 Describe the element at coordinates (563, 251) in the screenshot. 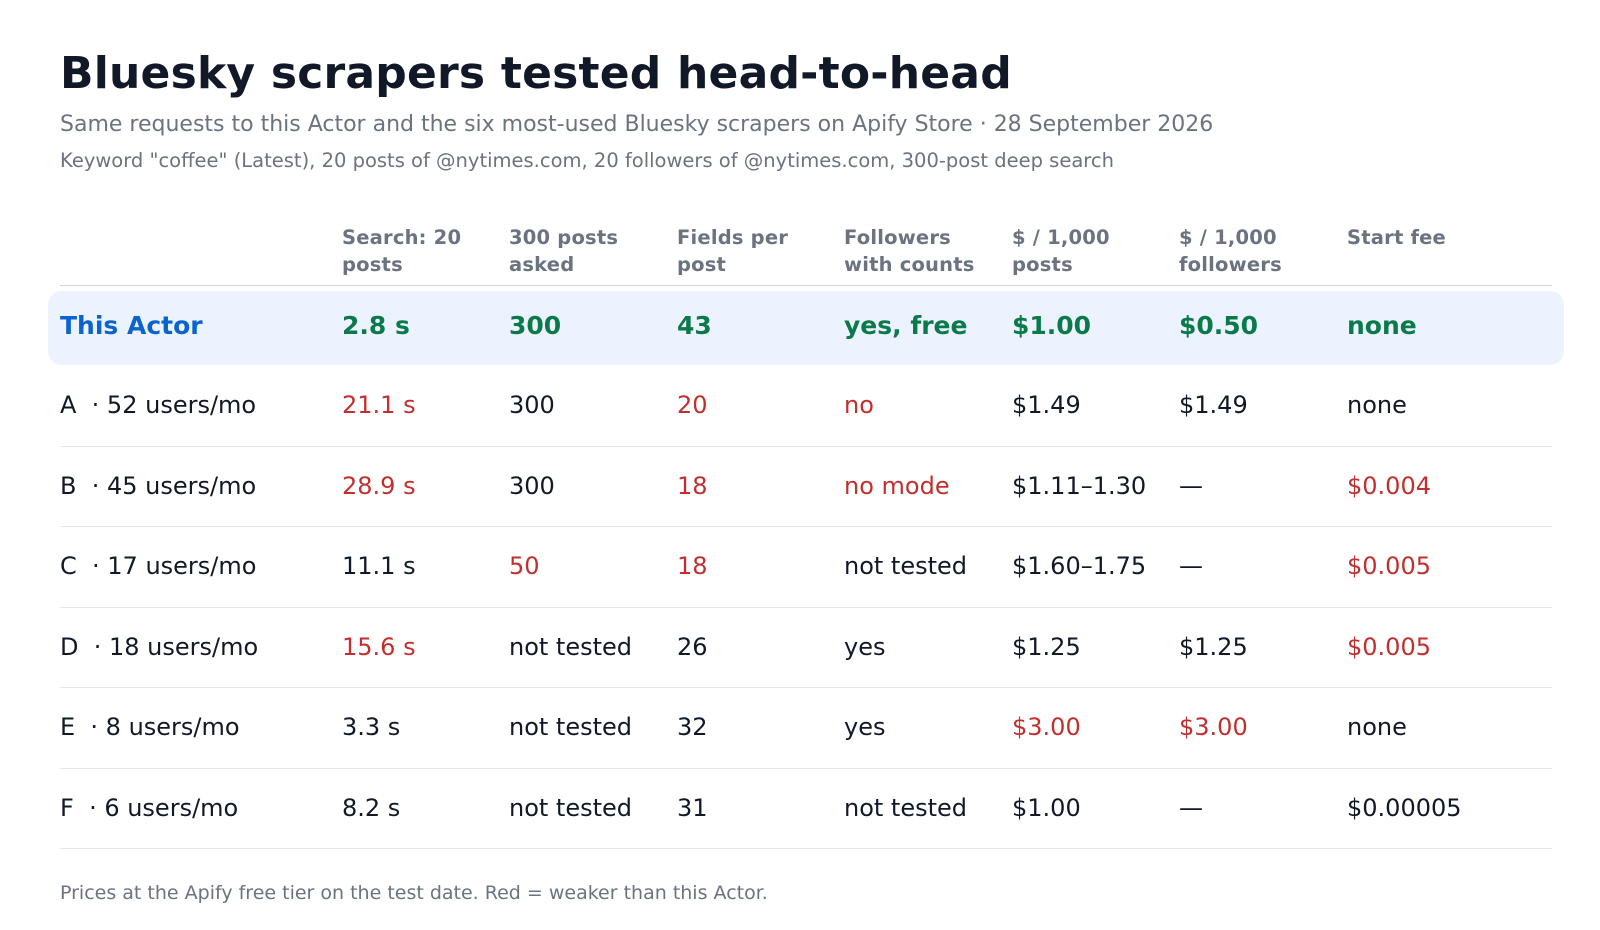

I see `column-header: 300 posts asked` at that location.